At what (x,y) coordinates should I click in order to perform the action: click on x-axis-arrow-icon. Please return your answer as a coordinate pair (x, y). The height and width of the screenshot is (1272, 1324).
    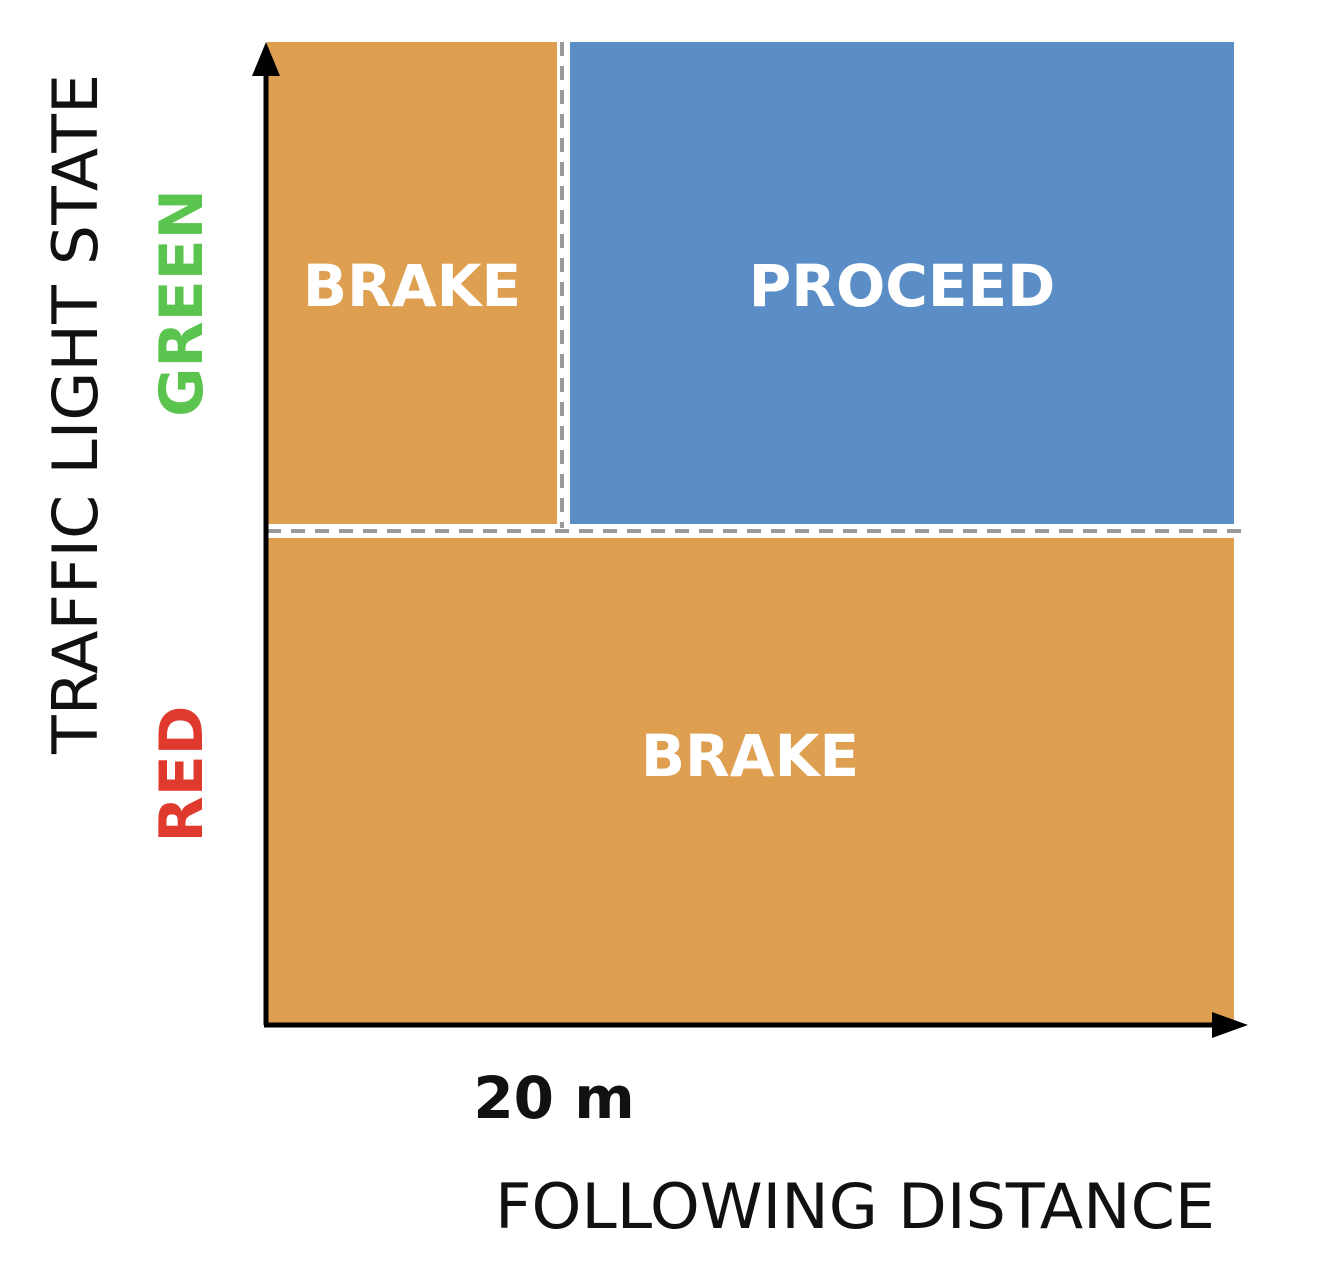
    Looking at the image, I should click on (1230, 1025).